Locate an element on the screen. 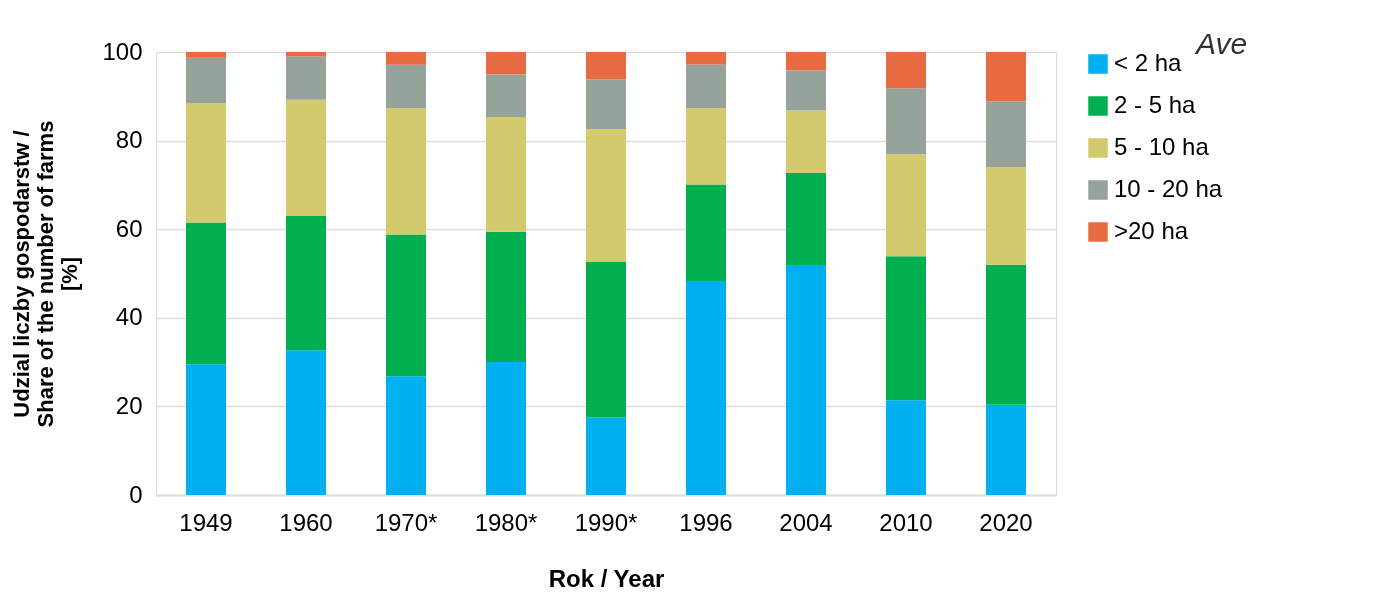  x-tick-label: 1990* is located at coordinates (606, 522).